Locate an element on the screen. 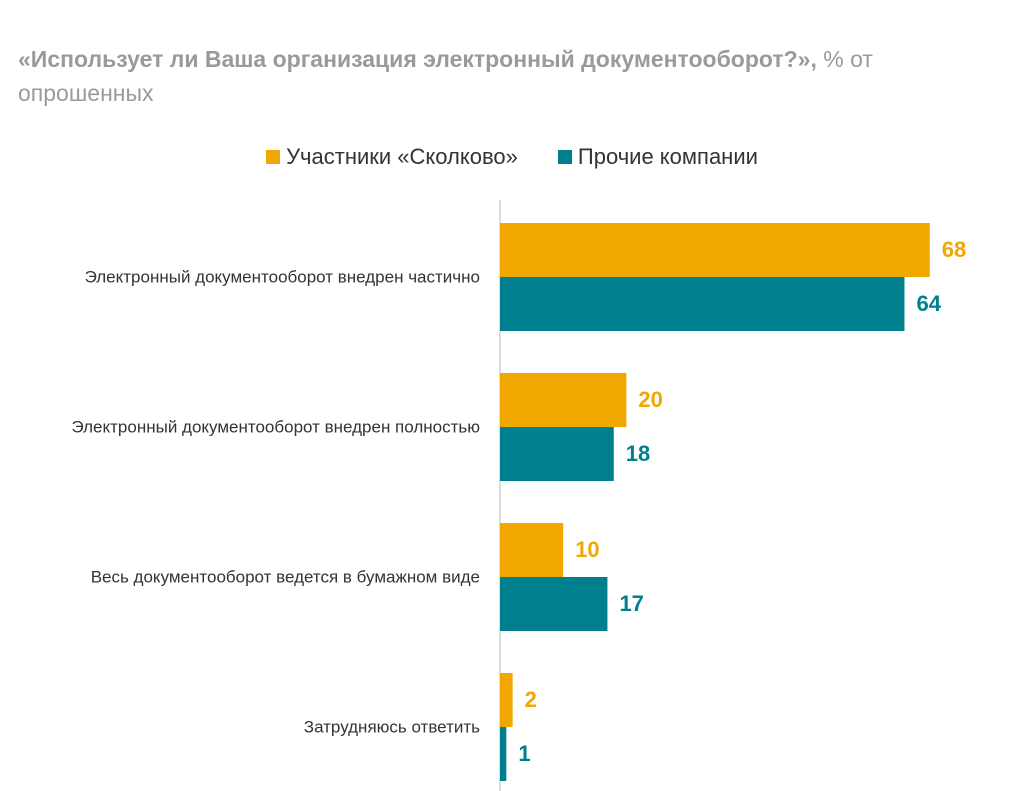 The height and width of the screenshot is (791, 1024). category-label: Затрудняюсь ответить is located at coordinates (391, 727).